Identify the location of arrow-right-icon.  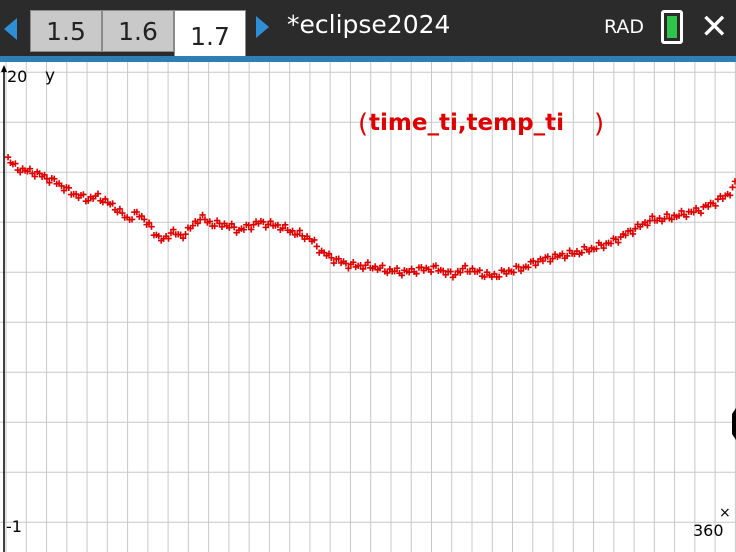
(262, 27).